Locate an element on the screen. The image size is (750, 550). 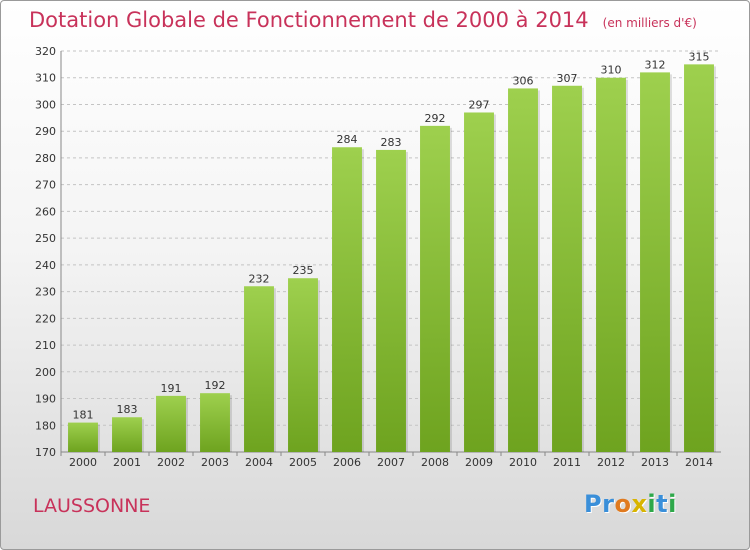
bar-value-label: 307 is located at coordinates (567, 78).